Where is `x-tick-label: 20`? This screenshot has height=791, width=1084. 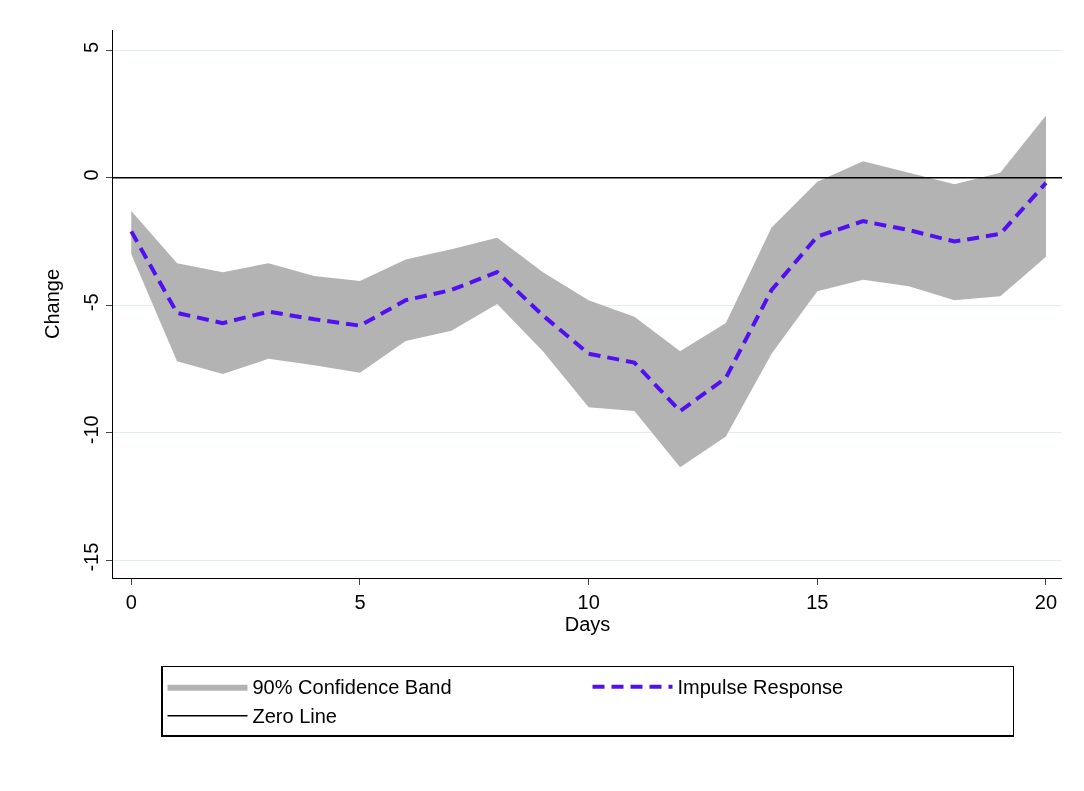
x-tick-label: 20 is located at coordinates (1046, 602).